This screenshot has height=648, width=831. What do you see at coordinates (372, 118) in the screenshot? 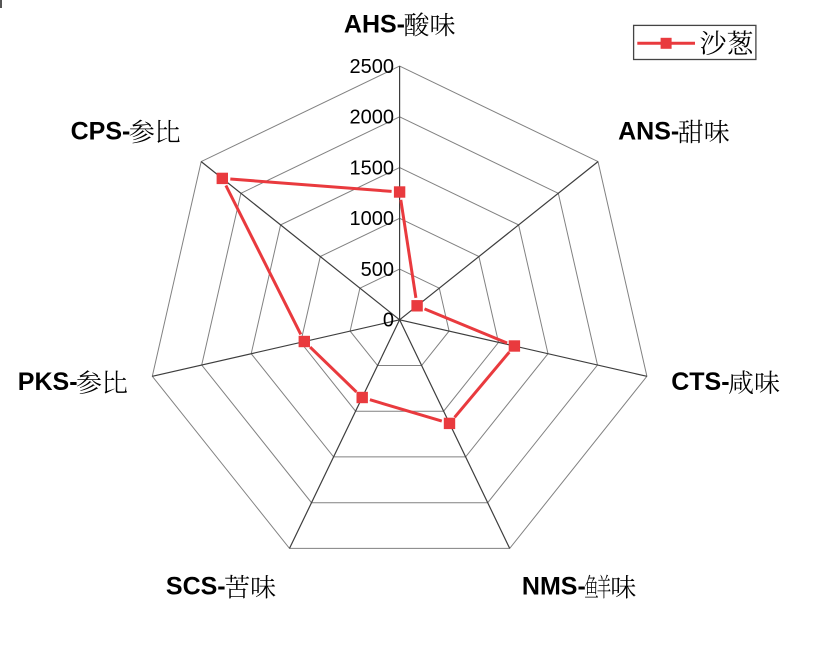
I see `svg-text: 2000` at bounding box center [372, 118].